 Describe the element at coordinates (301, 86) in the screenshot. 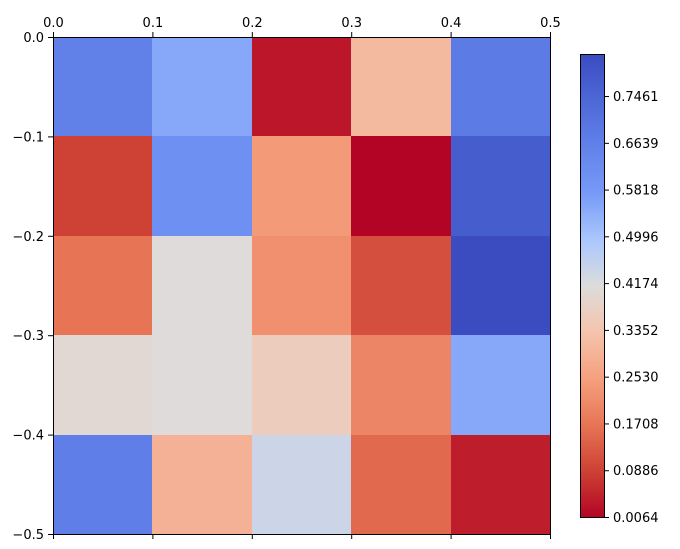

I see `heatmap-cell-r0-c2` at that location.